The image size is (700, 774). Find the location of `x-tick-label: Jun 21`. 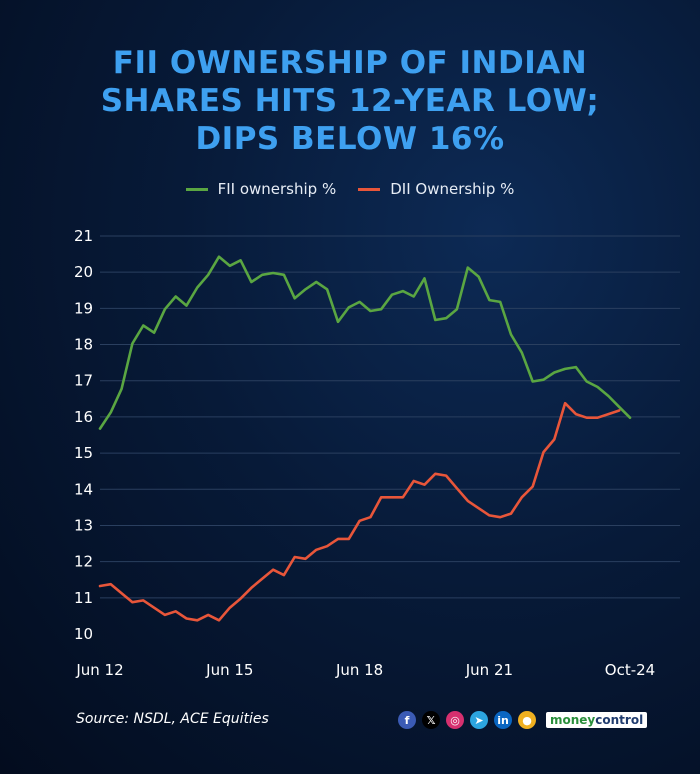

x-tick-label: Jun 21 is located at coordinates (489, 670).